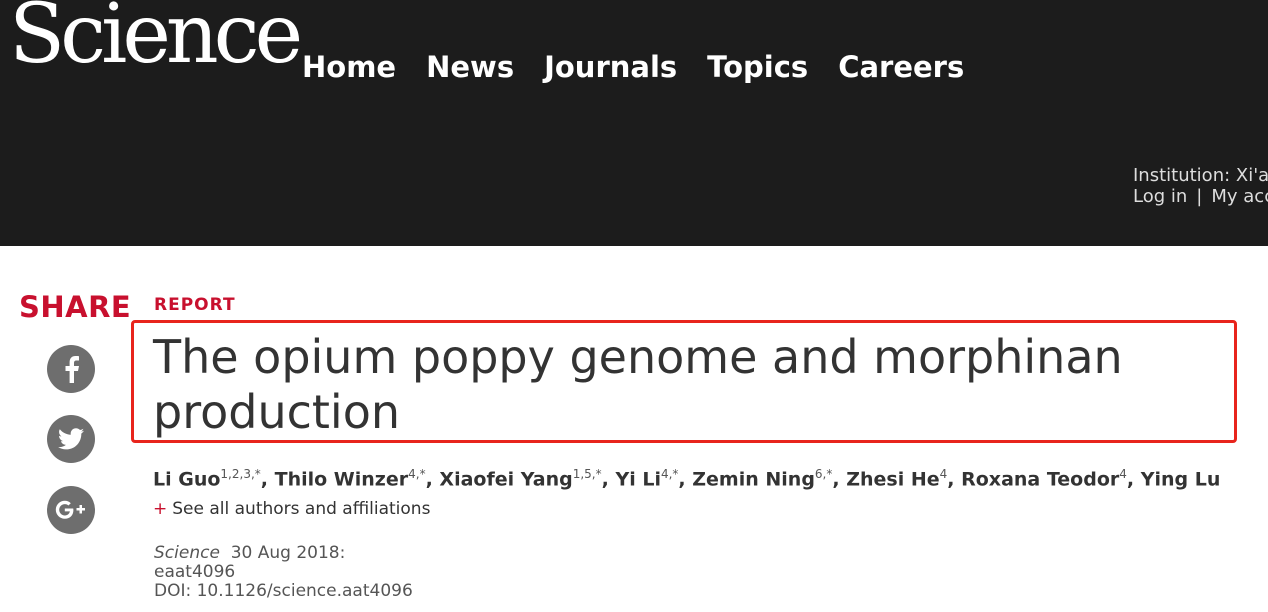 This screenshot has height=612, width=1268. I want to click on nav-journals: Journals, so click(611, 67).